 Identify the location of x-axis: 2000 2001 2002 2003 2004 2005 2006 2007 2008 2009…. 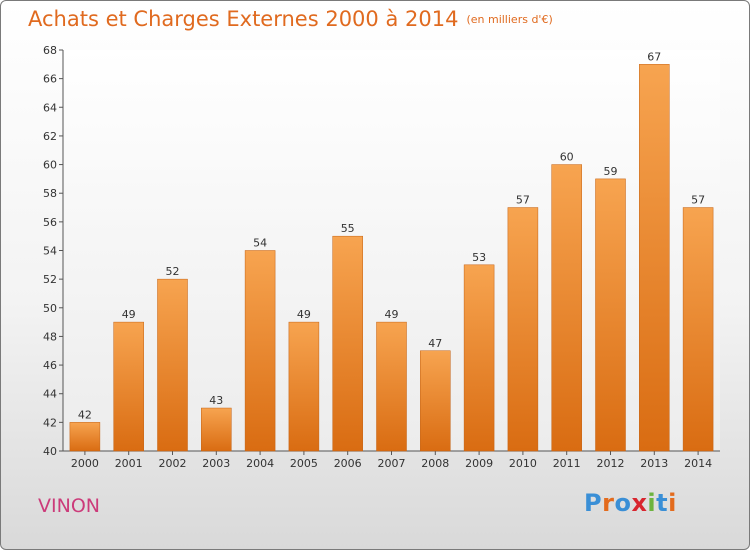
(391, 460).